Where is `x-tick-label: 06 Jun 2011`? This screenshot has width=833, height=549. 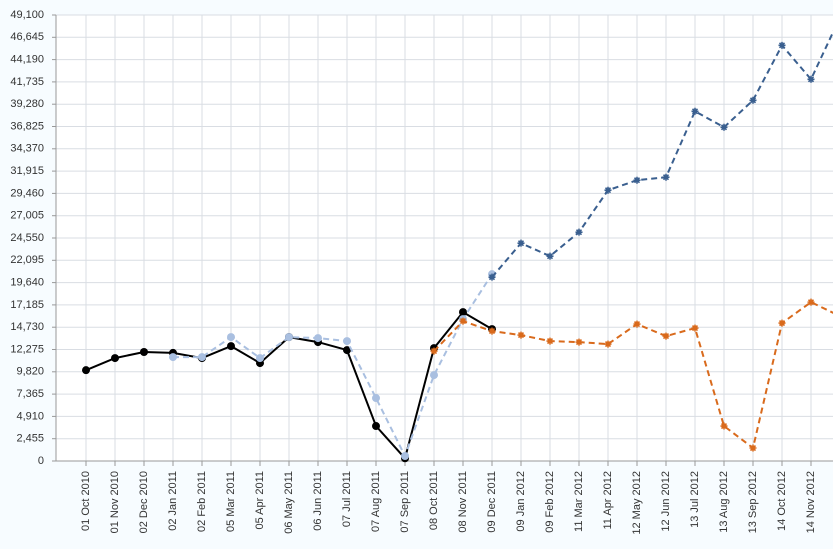 x-tick-label: 06 Jun 2011 is located at coordinates (318, 501).